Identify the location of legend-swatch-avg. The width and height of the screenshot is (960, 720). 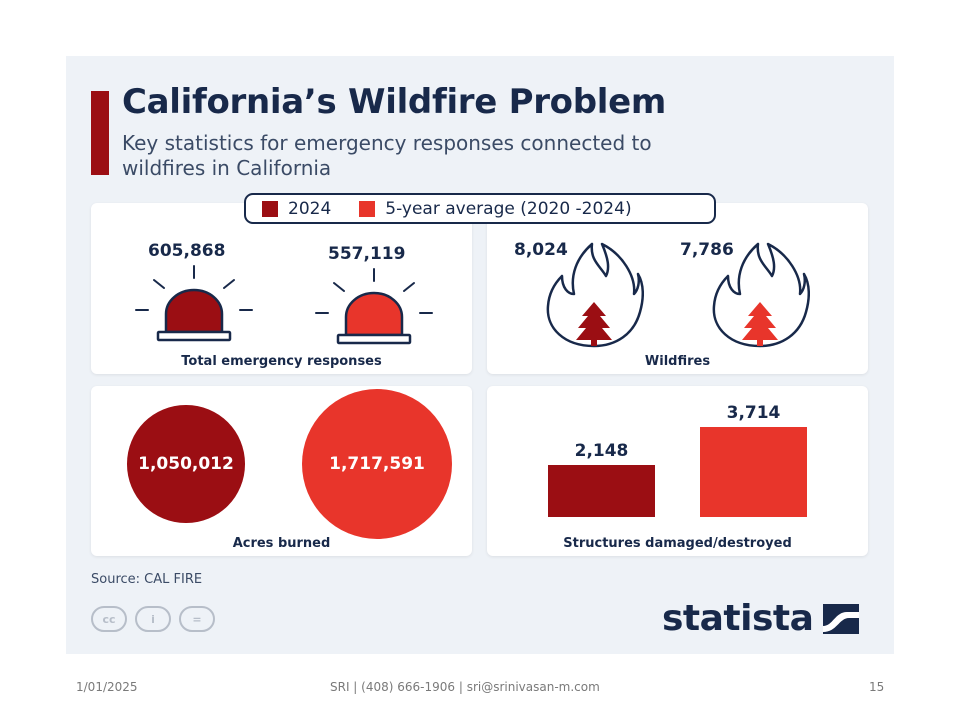
(367, 208).